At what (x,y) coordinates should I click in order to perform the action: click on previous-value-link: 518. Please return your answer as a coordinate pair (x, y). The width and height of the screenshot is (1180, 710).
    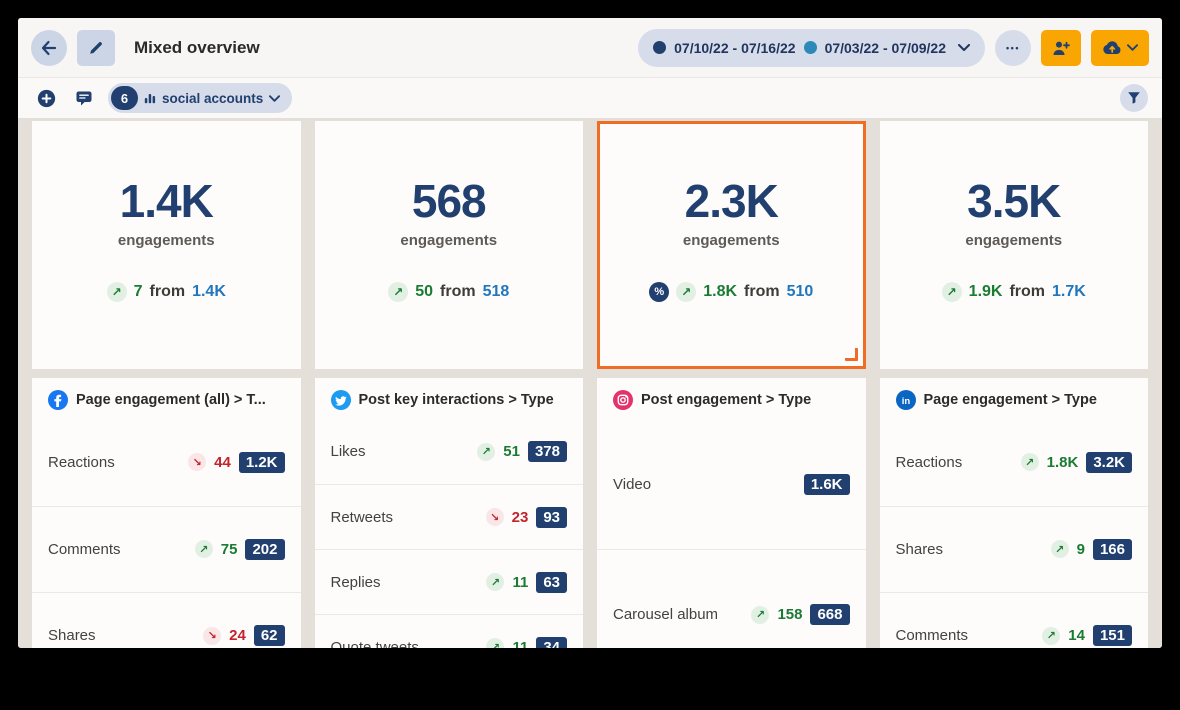
    Looking at the image, I should click on (496, 291).